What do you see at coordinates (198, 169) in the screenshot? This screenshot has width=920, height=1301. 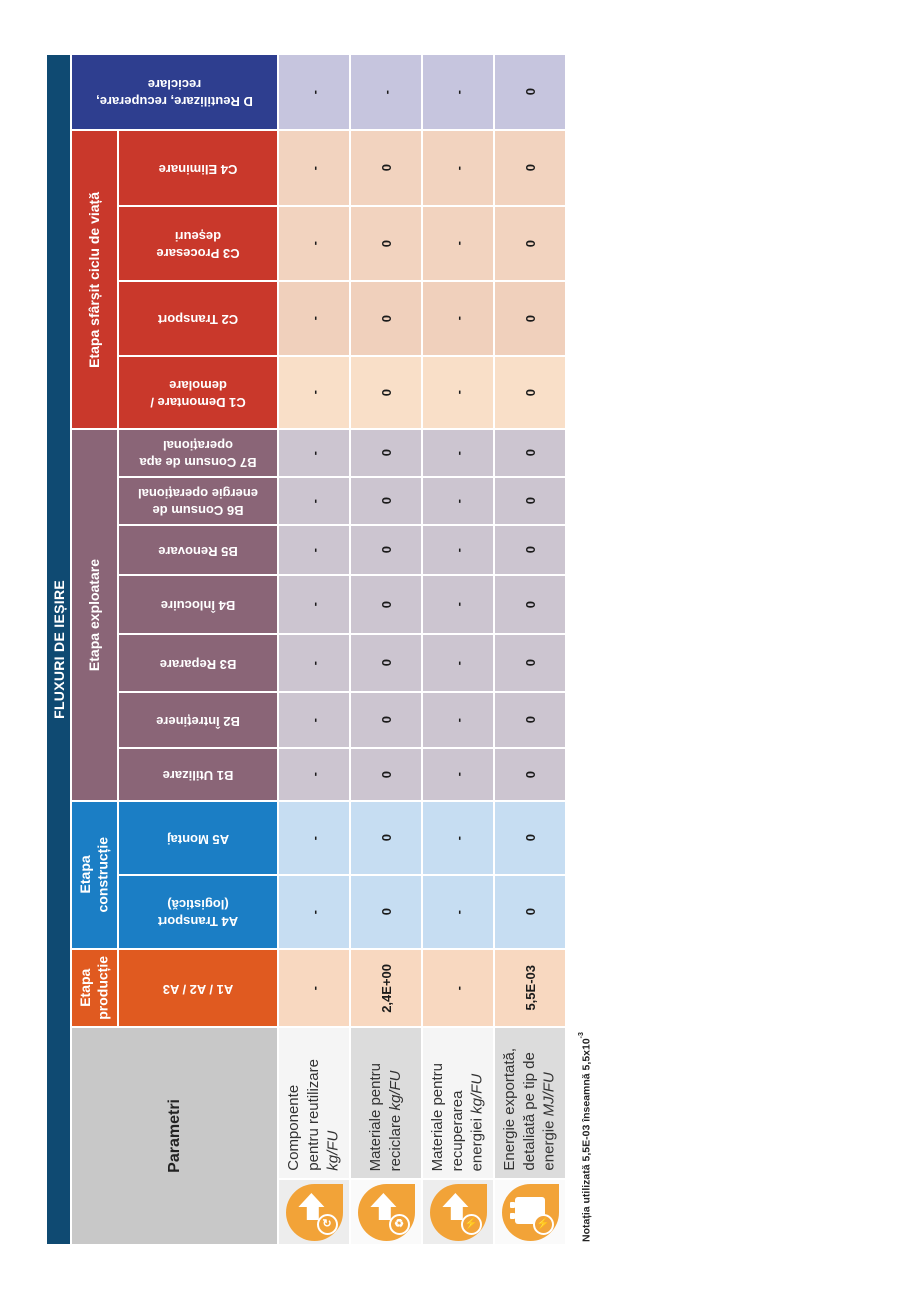 I see `stage-header-label: C4 Eliminare` at bounding box center [198, 169].